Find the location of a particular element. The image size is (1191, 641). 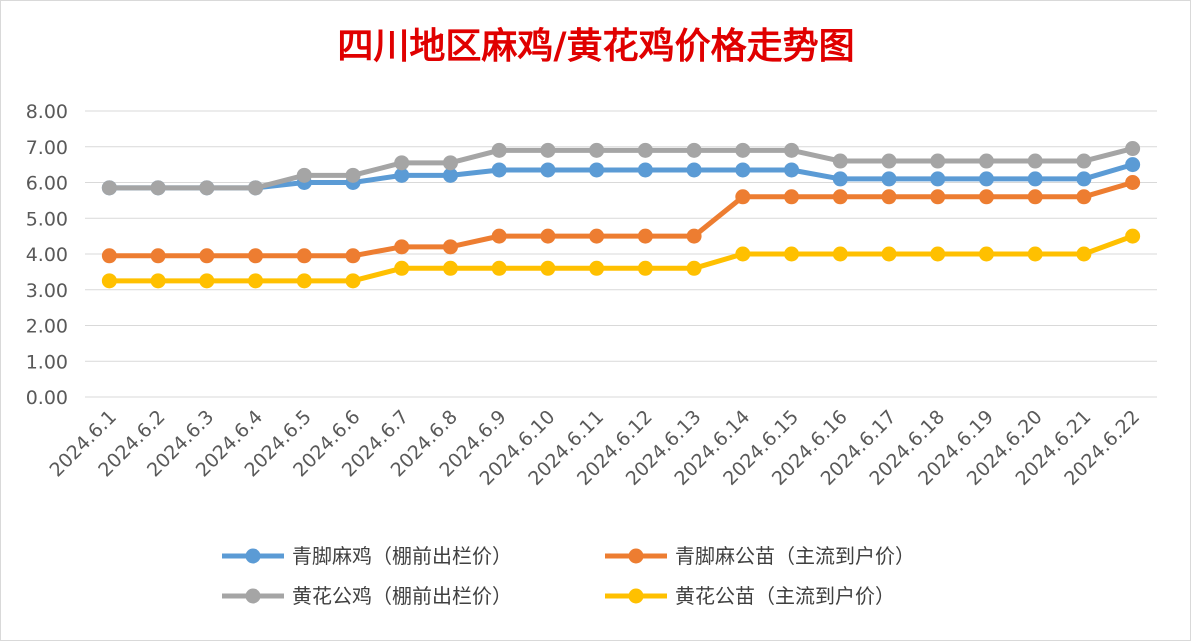

y-tick-label: 1.00 is located at coordinates (47, 362).